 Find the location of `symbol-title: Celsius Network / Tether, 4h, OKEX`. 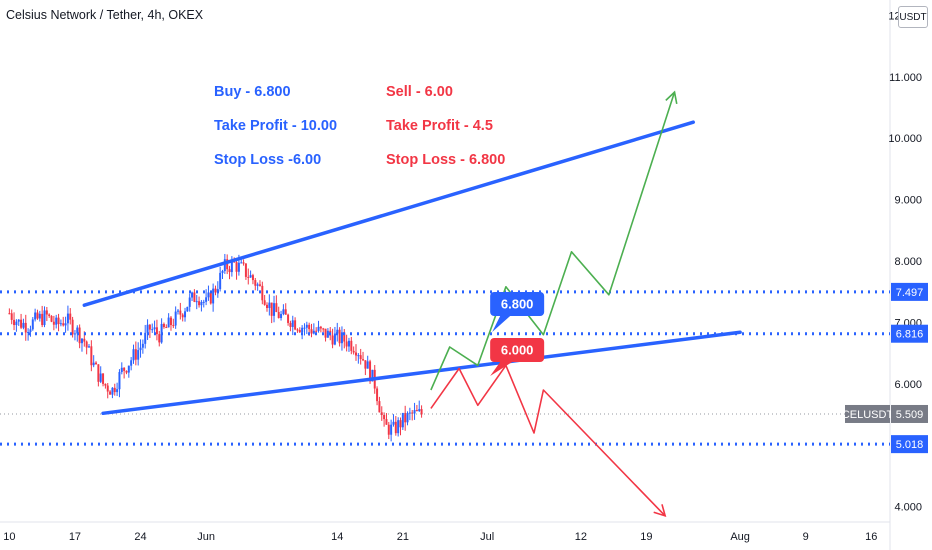

symbol-title: Celsius Network / Tether, 4h, OKEX is located at coordinates (105, 15).